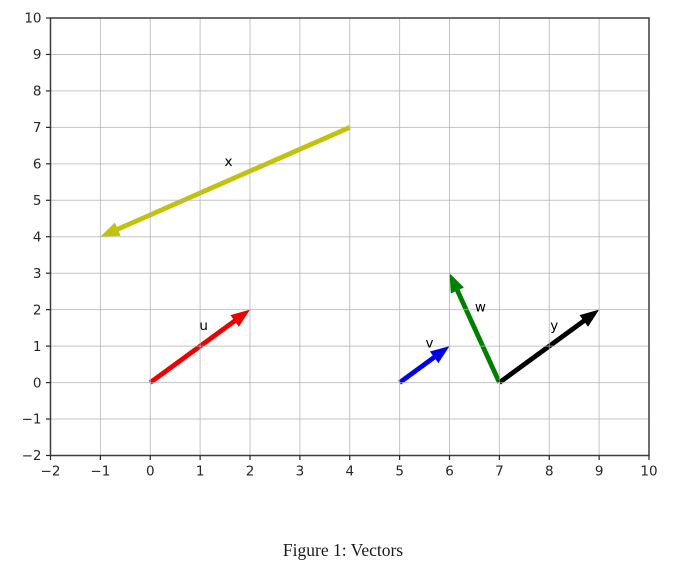  I want to click on y-tick-label: 1, so click(37, 347).